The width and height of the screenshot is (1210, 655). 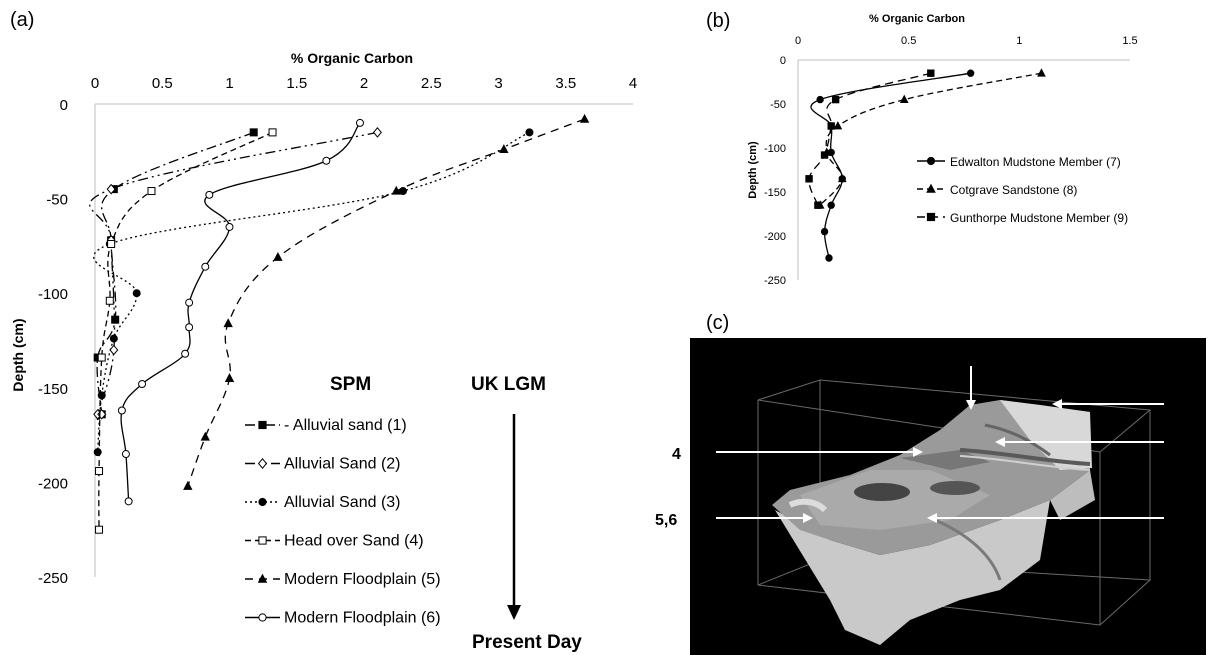 I want to click on panel-b-x-tick-label: 1.5, so click(x=1129, y=41).